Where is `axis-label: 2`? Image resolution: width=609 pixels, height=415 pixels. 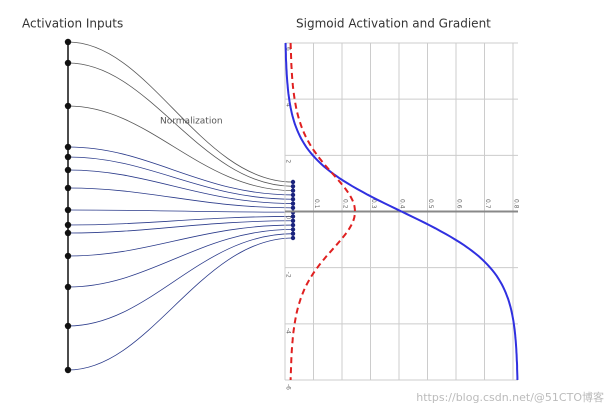 axis-label: 2 is located at coordinates (288, 161).